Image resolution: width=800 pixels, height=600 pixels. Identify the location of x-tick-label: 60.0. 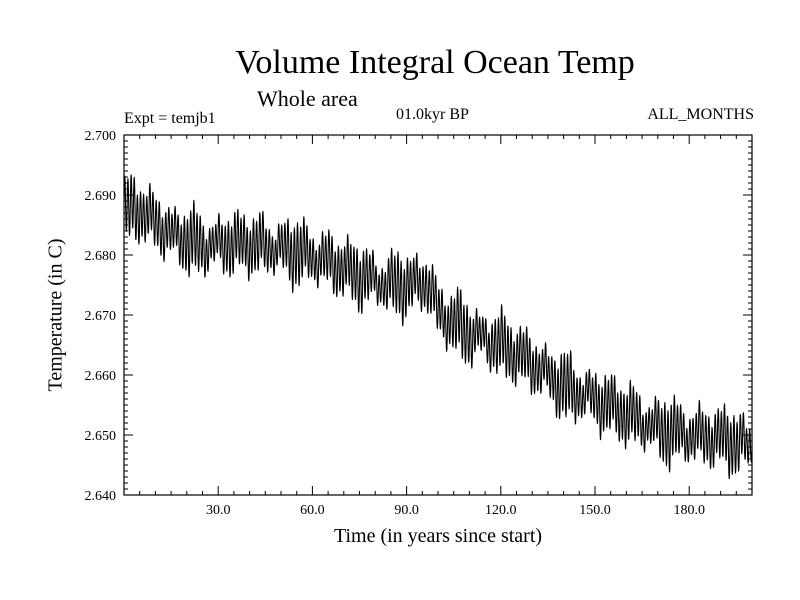
(312, 510).